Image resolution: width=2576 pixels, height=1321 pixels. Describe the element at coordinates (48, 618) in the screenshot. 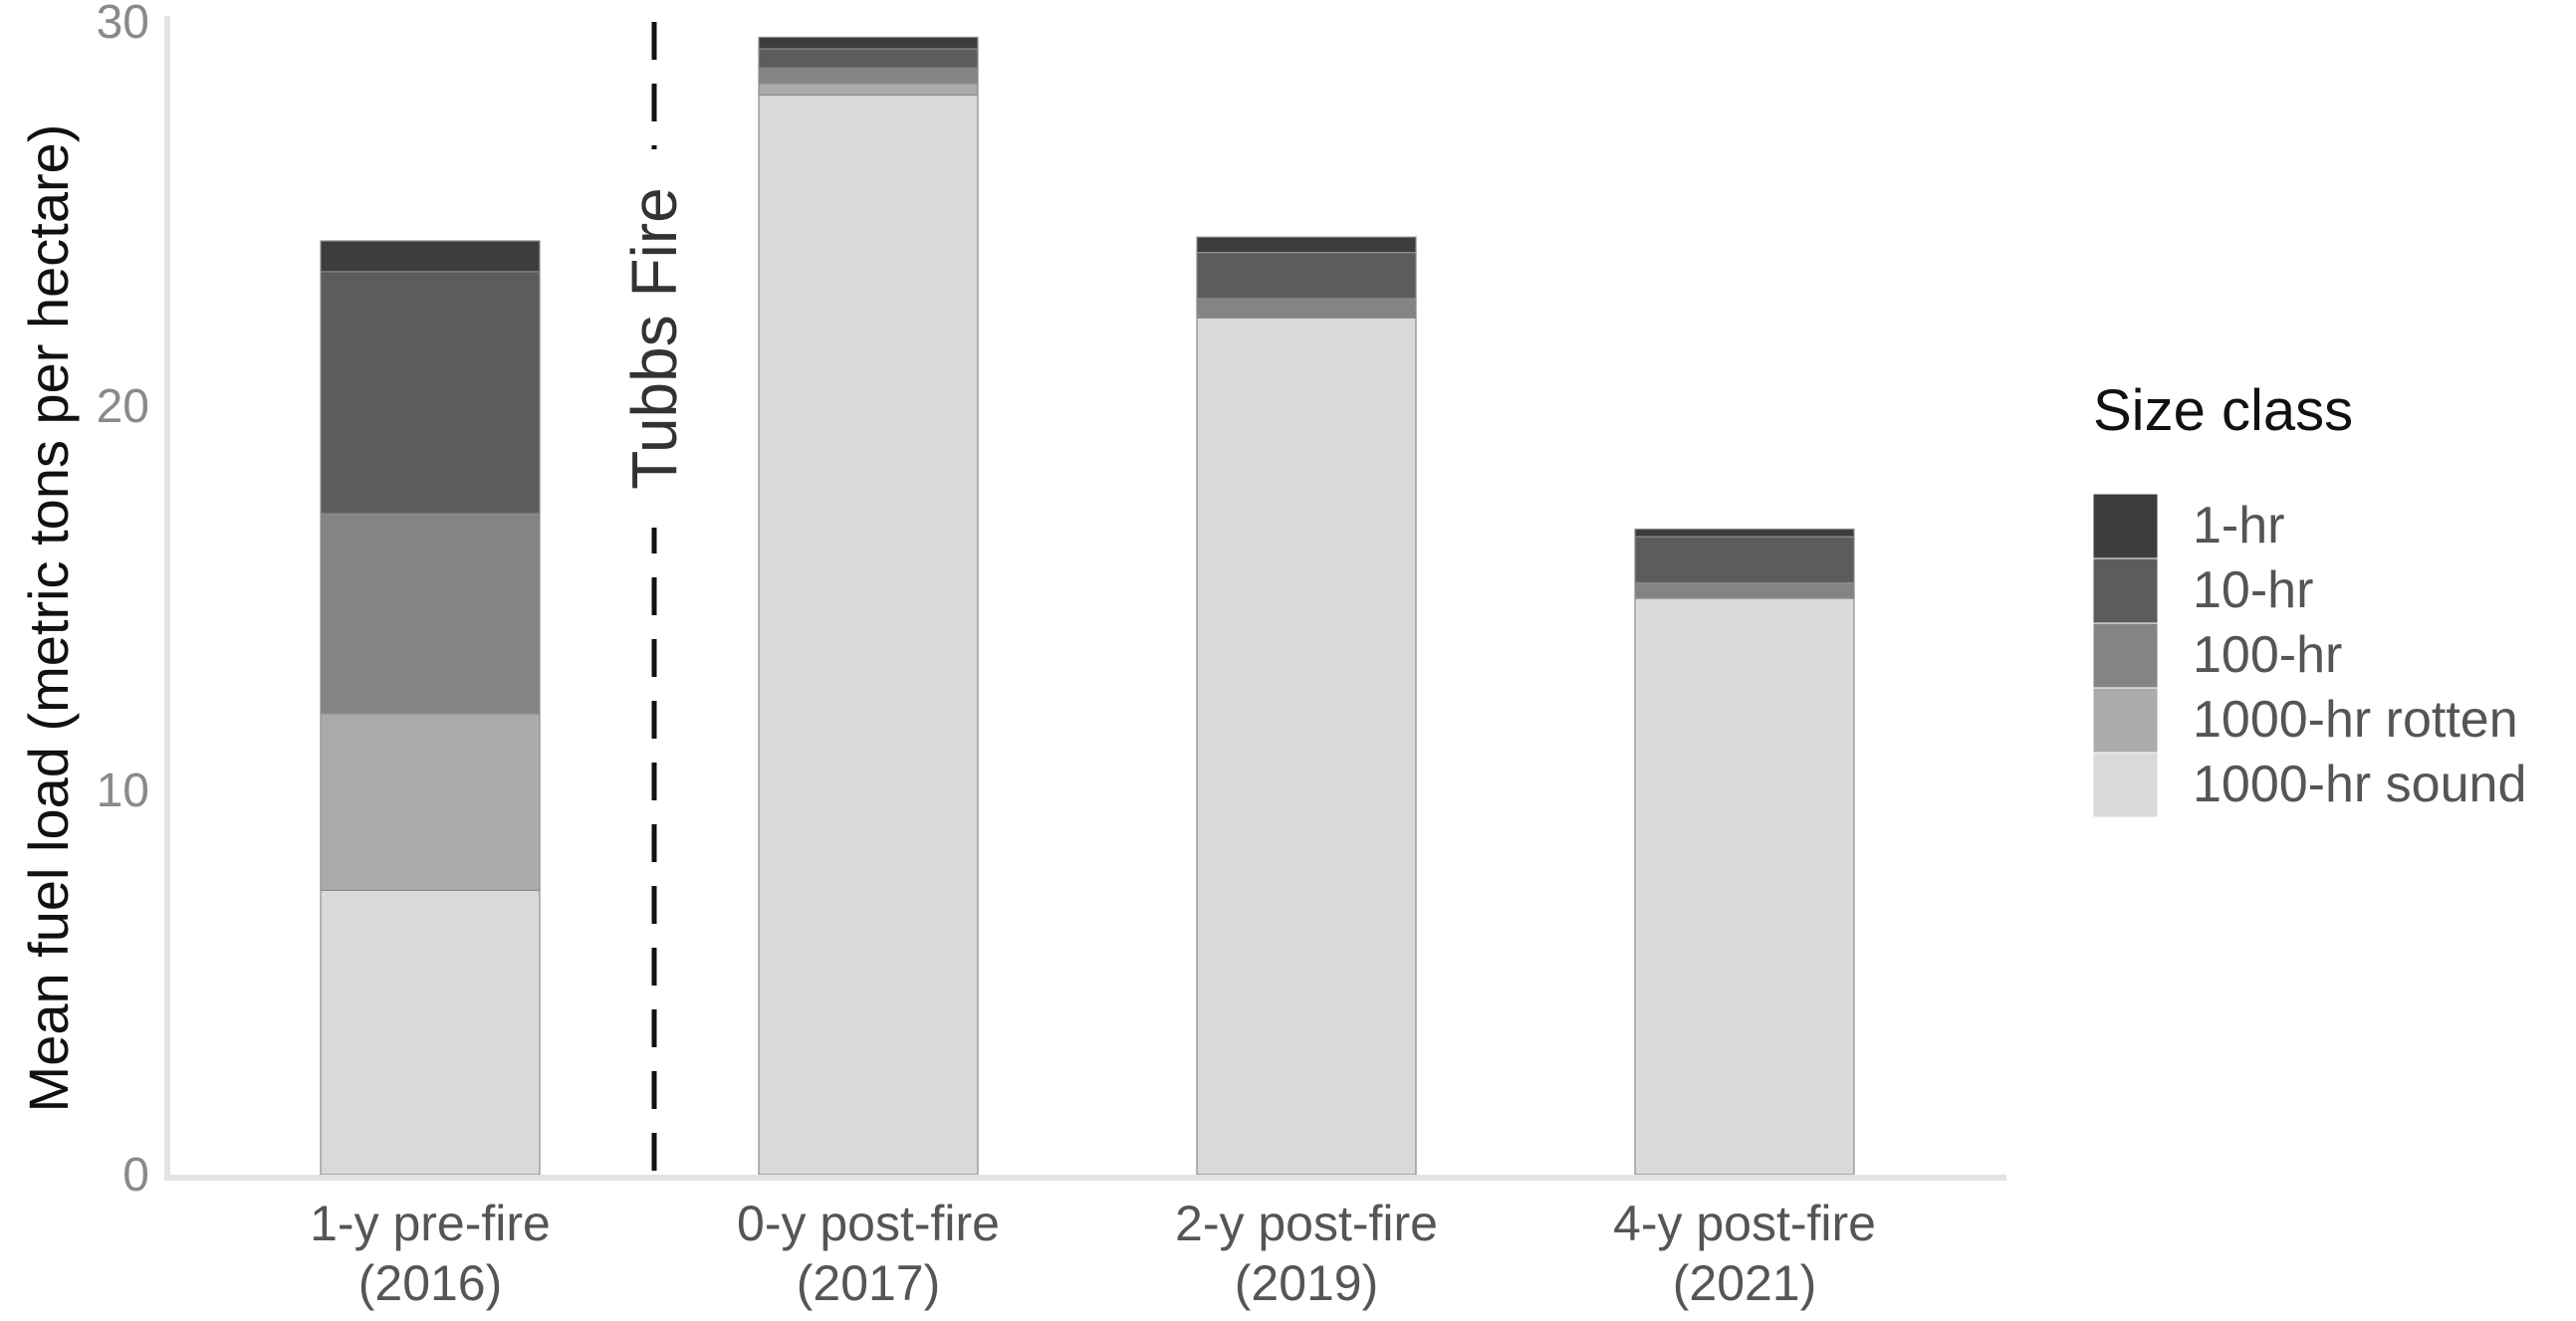

I see `y-axis-title: Mean fuel load (metric tons per hectare)` at that location.